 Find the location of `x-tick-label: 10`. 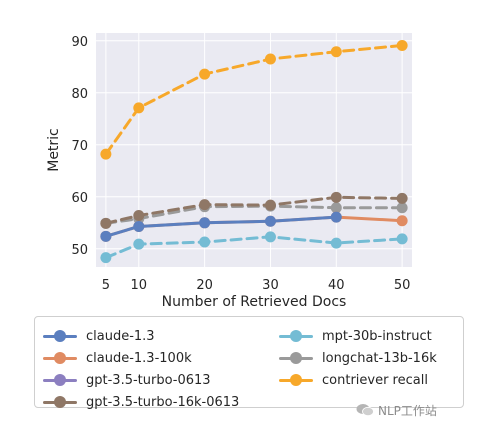

x-tick-label: 10 is located at coordinates (139, 285).